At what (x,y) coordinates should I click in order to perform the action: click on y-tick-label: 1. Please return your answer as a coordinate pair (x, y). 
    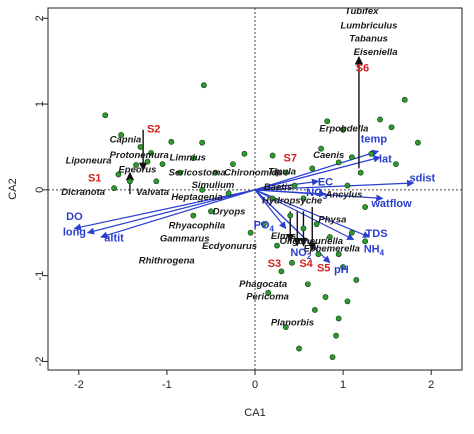
    Looking at the image, I should click on (40, 104).